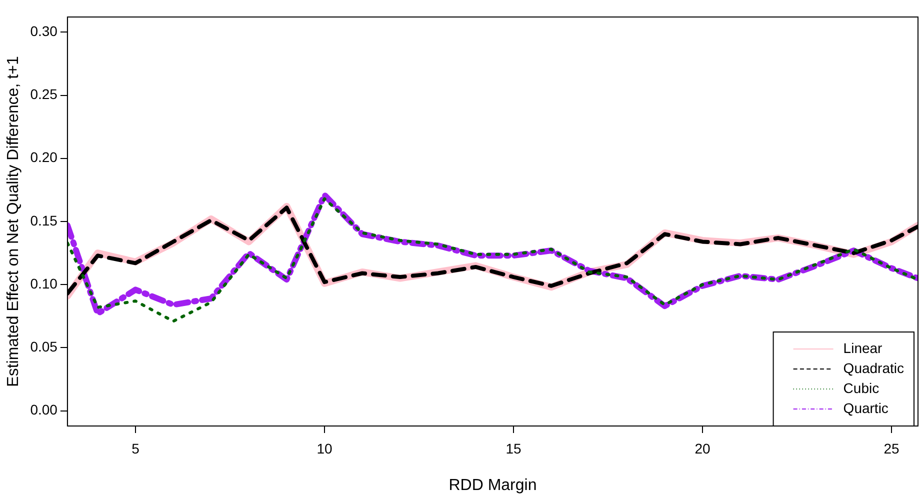  I want to click on y-tick-label: 0.05, so click(44, 346).